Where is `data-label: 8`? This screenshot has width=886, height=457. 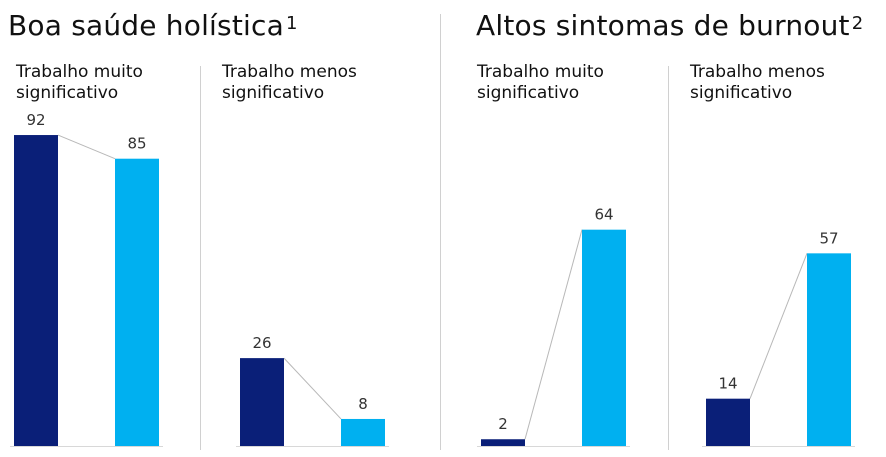
data-label: 8 is located at coordinates (363, 404).